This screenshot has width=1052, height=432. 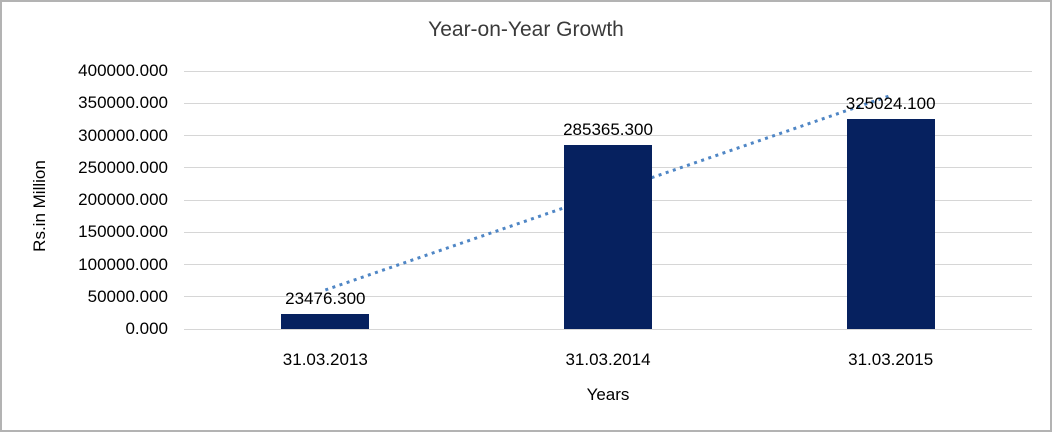 I want to click on bar-31.03.2013, so click(x=325, y=321).